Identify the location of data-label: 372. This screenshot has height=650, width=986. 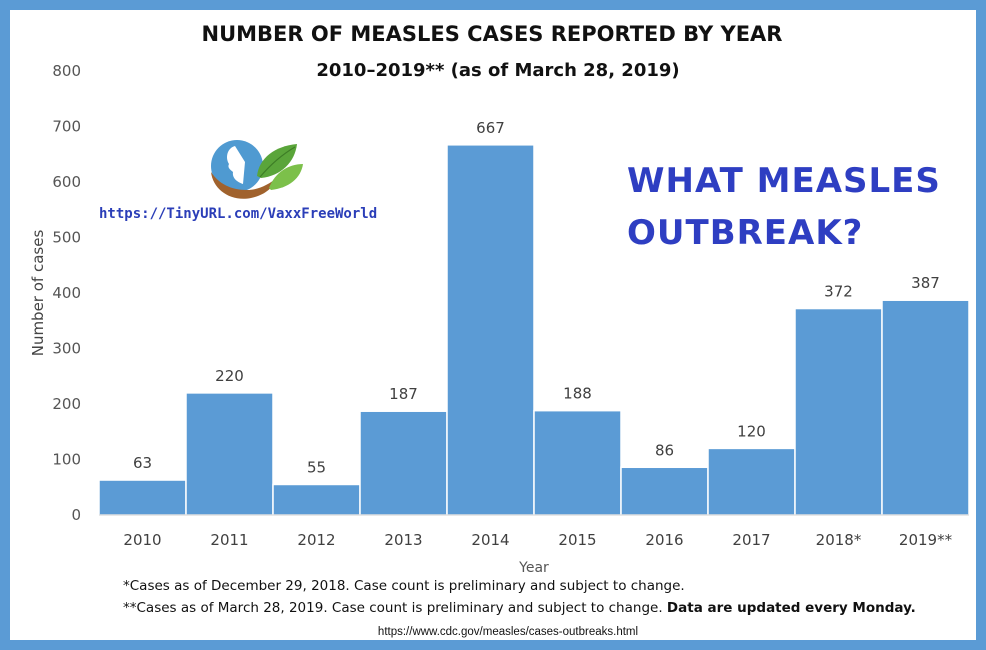
(838, 292).